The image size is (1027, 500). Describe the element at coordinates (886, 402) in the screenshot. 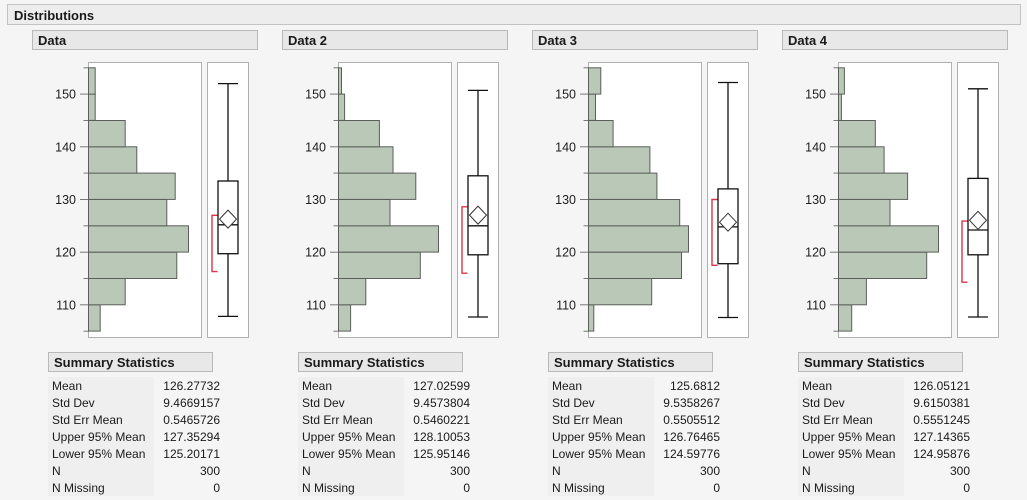

I see `stats-row: Std Dev 9.6150381` at that location.